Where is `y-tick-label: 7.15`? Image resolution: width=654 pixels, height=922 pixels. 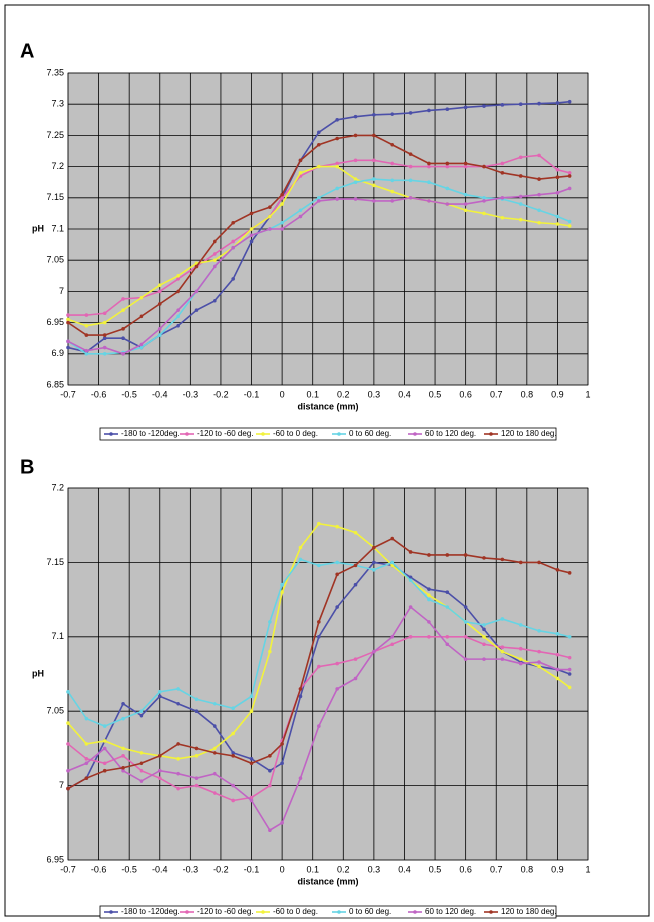 y-tick-label: 7.15 is located at coordinates (55, 197).